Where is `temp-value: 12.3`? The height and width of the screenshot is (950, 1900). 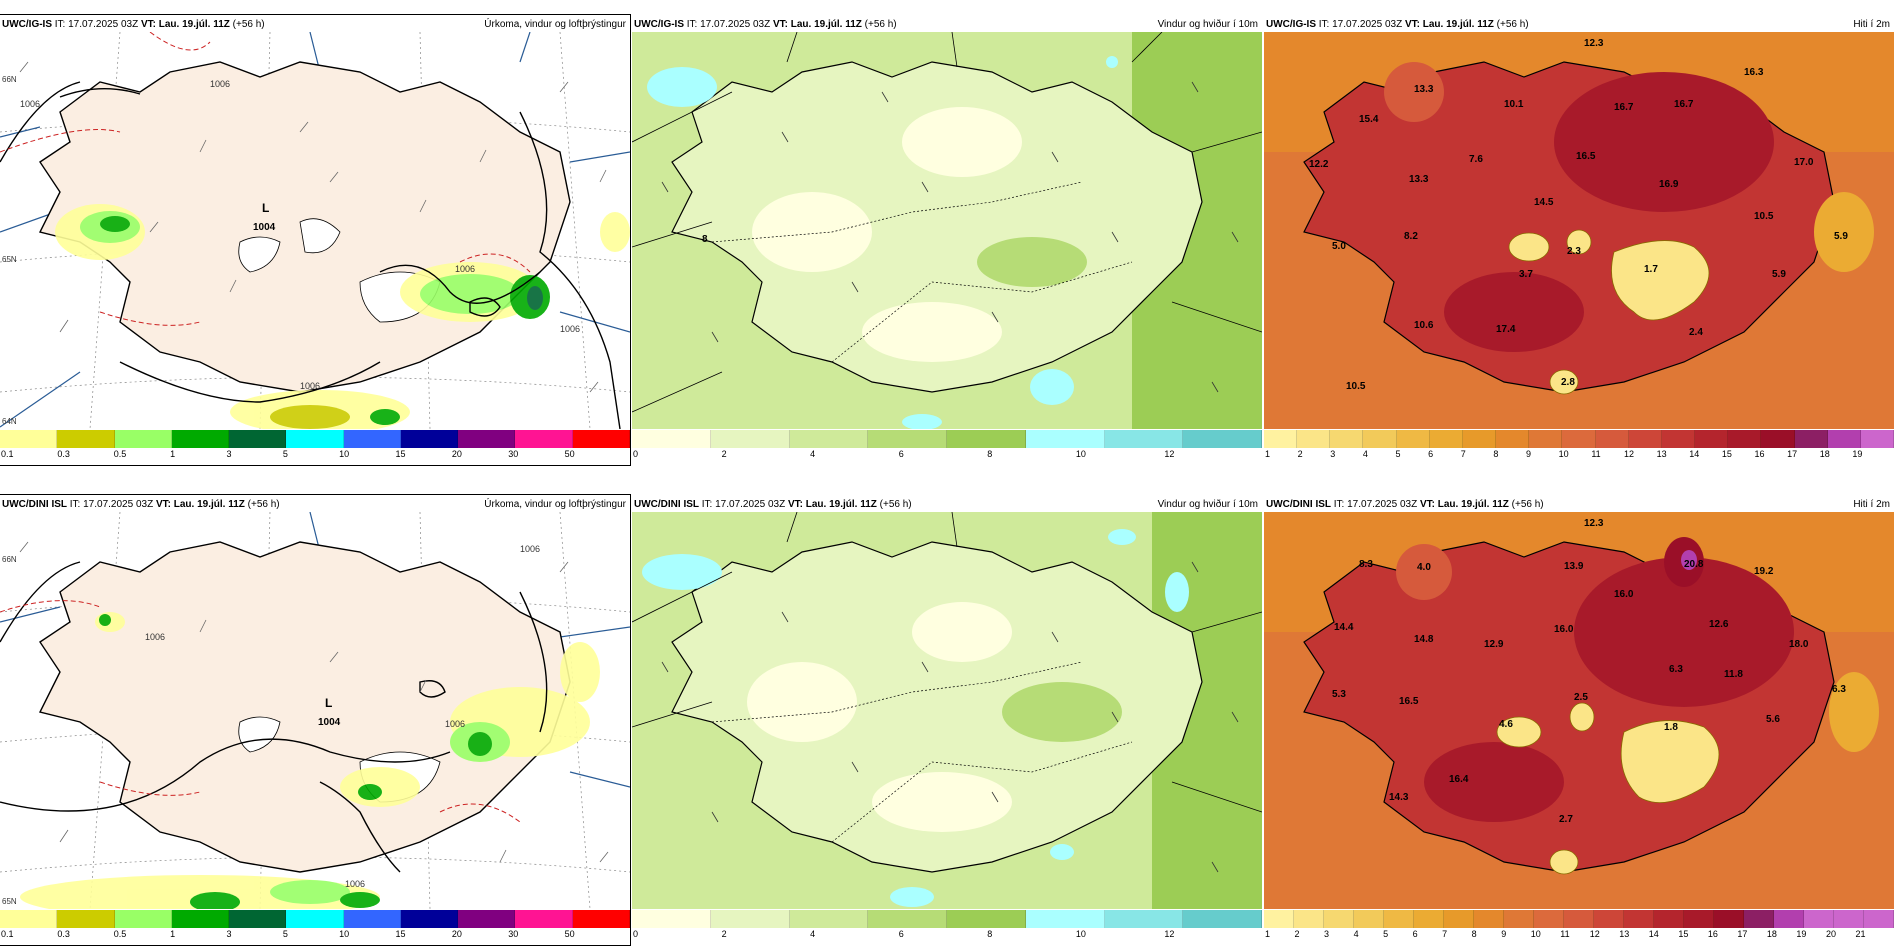 temp-value: 12.3 is located at coordinates (1594, 43).